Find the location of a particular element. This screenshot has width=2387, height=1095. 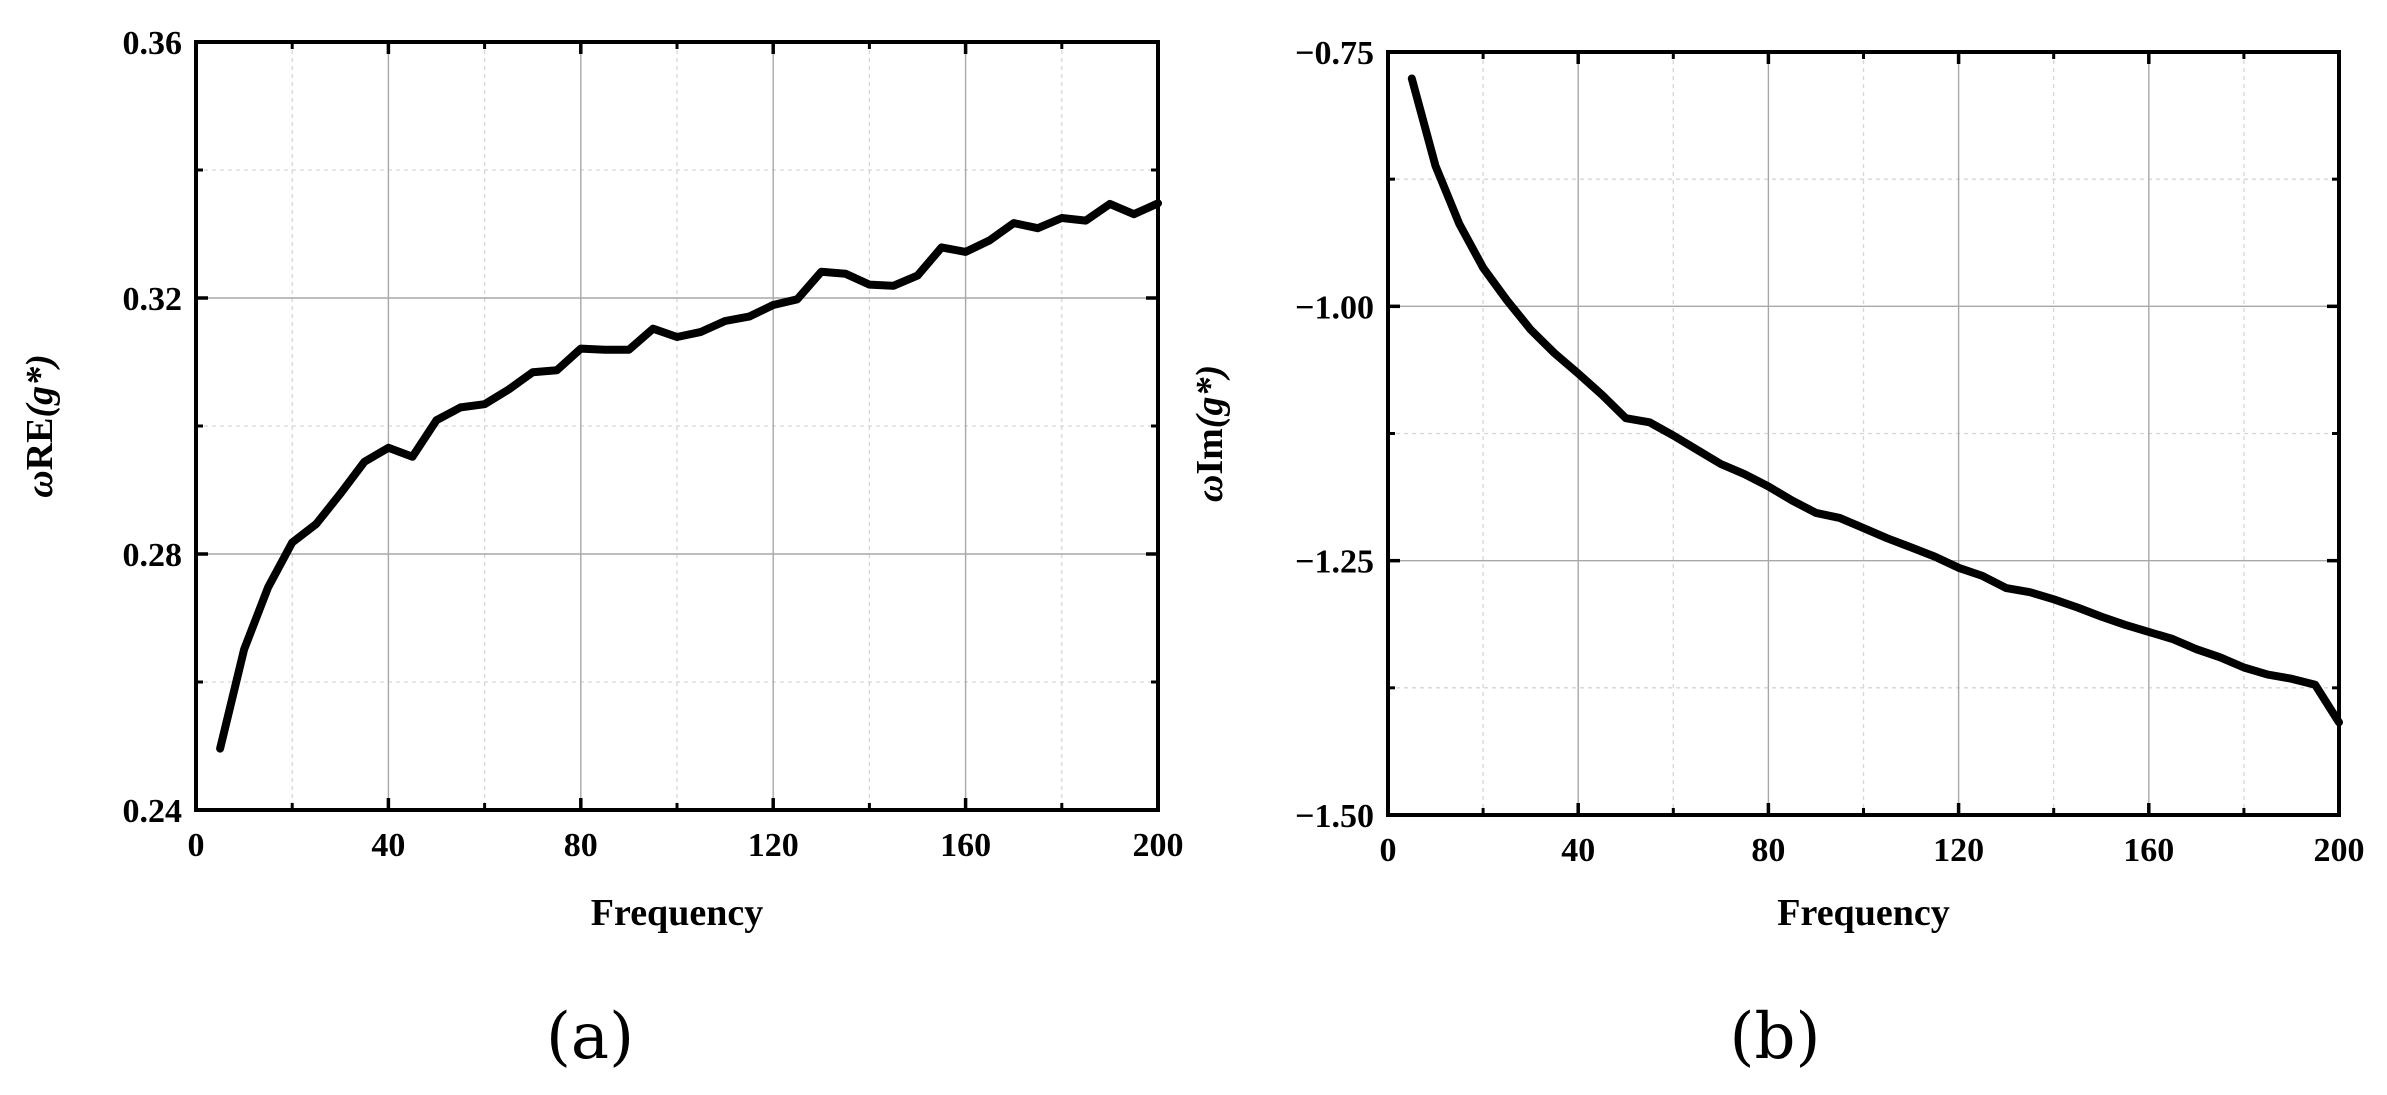

y-tick-label: 0.24 is located at coordinates (153, 811).